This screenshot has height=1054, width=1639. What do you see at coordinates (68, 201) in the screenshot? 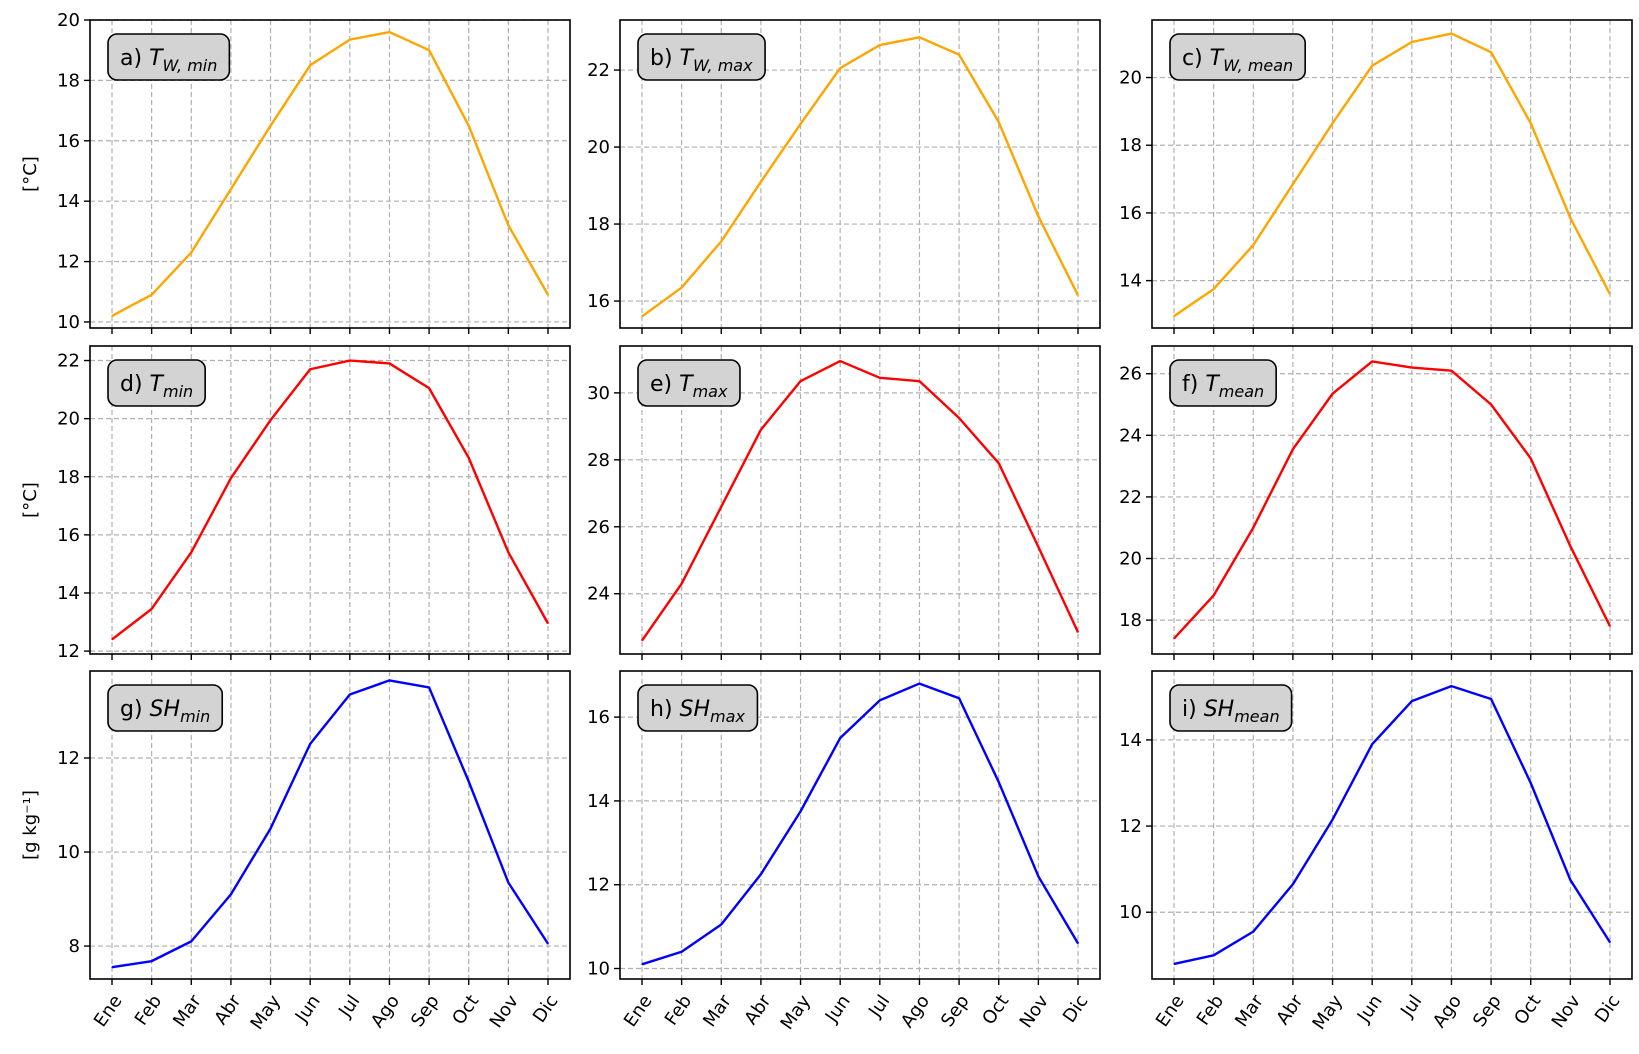
I see `y-tick-label: 14` at bounding box center [68, 201].